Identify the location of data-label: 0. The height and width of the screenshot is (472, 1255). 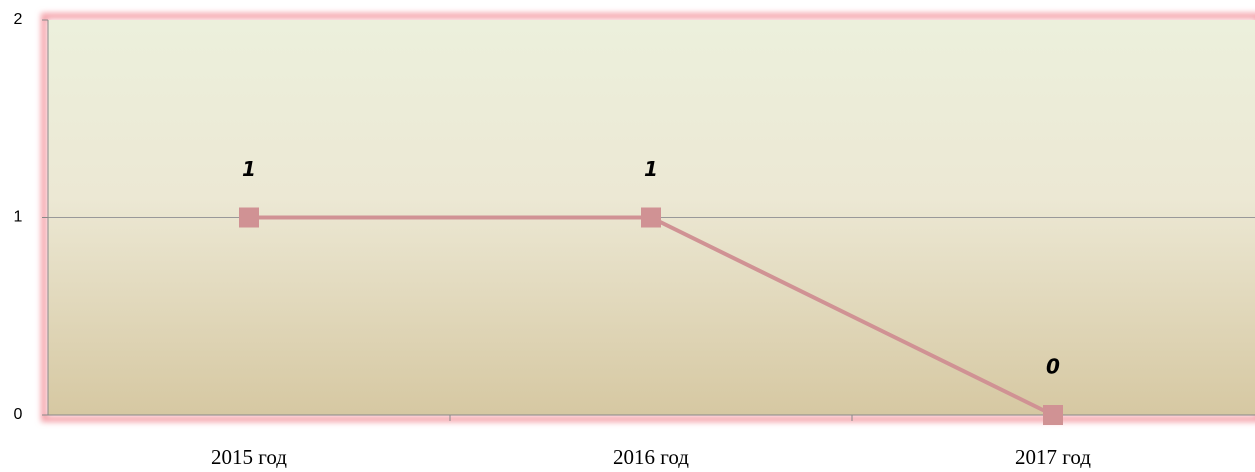
(1053, 367).